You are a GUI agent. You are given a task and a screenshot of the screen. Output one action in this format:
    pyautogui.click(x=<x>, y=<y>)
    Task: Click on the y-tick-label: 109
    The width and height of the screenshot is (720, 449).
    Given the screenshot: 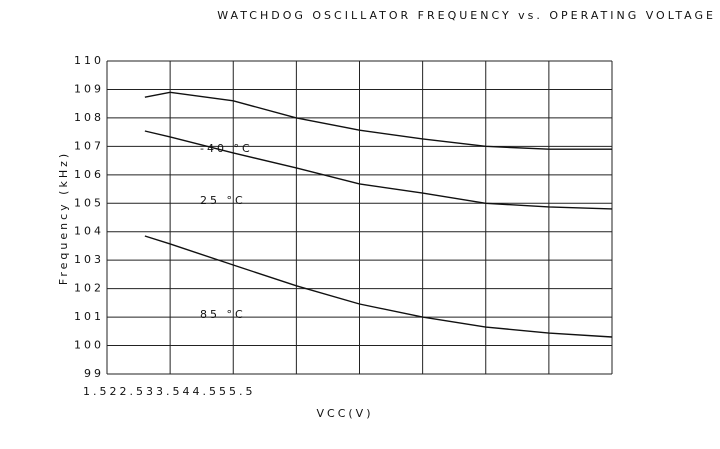 What is the action you would take?
    pyautogui.click(x=89, y=88)
    